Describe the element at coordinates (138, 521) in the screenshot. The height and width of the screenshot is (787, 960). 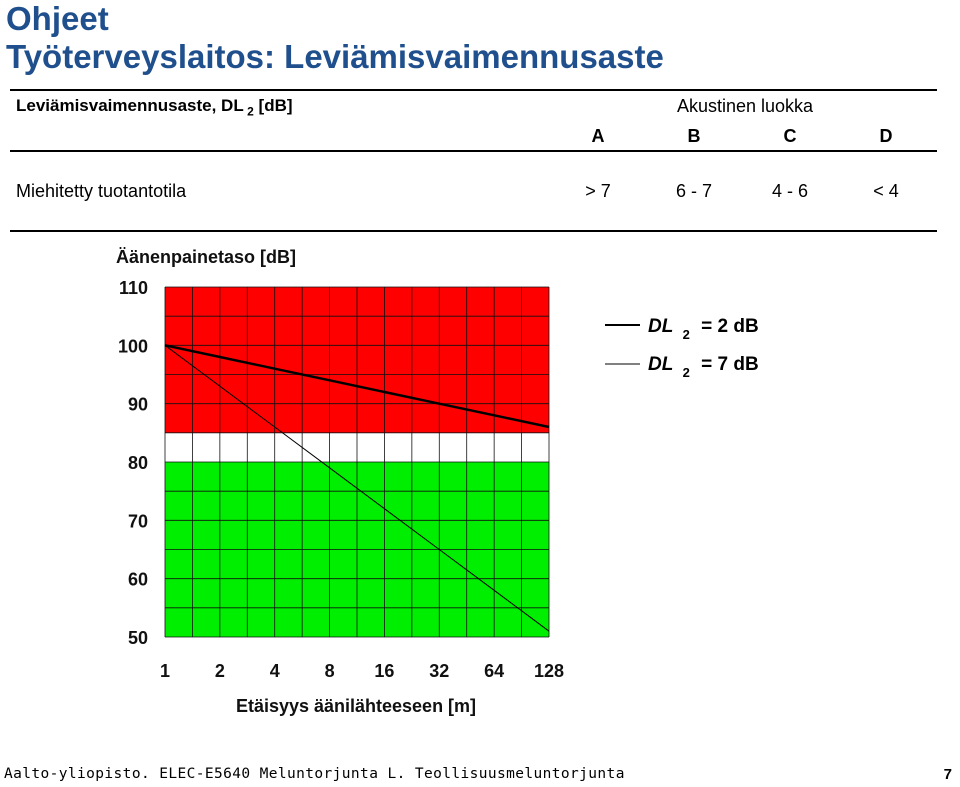
I see `y-tick-label-70: 70` at that location.